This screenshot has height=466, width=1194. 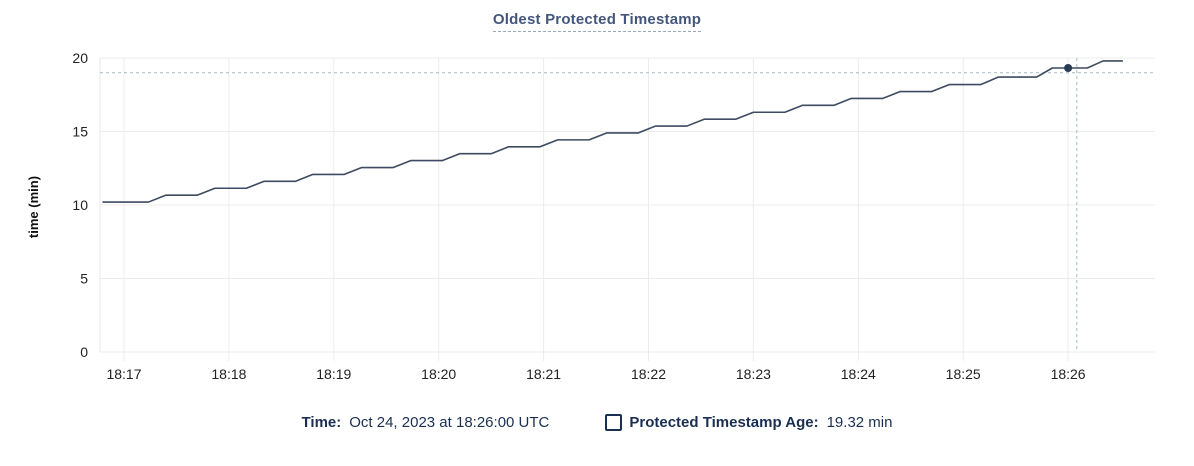 I want to click on y-tick-label: 10, so click(x=80, y=205).